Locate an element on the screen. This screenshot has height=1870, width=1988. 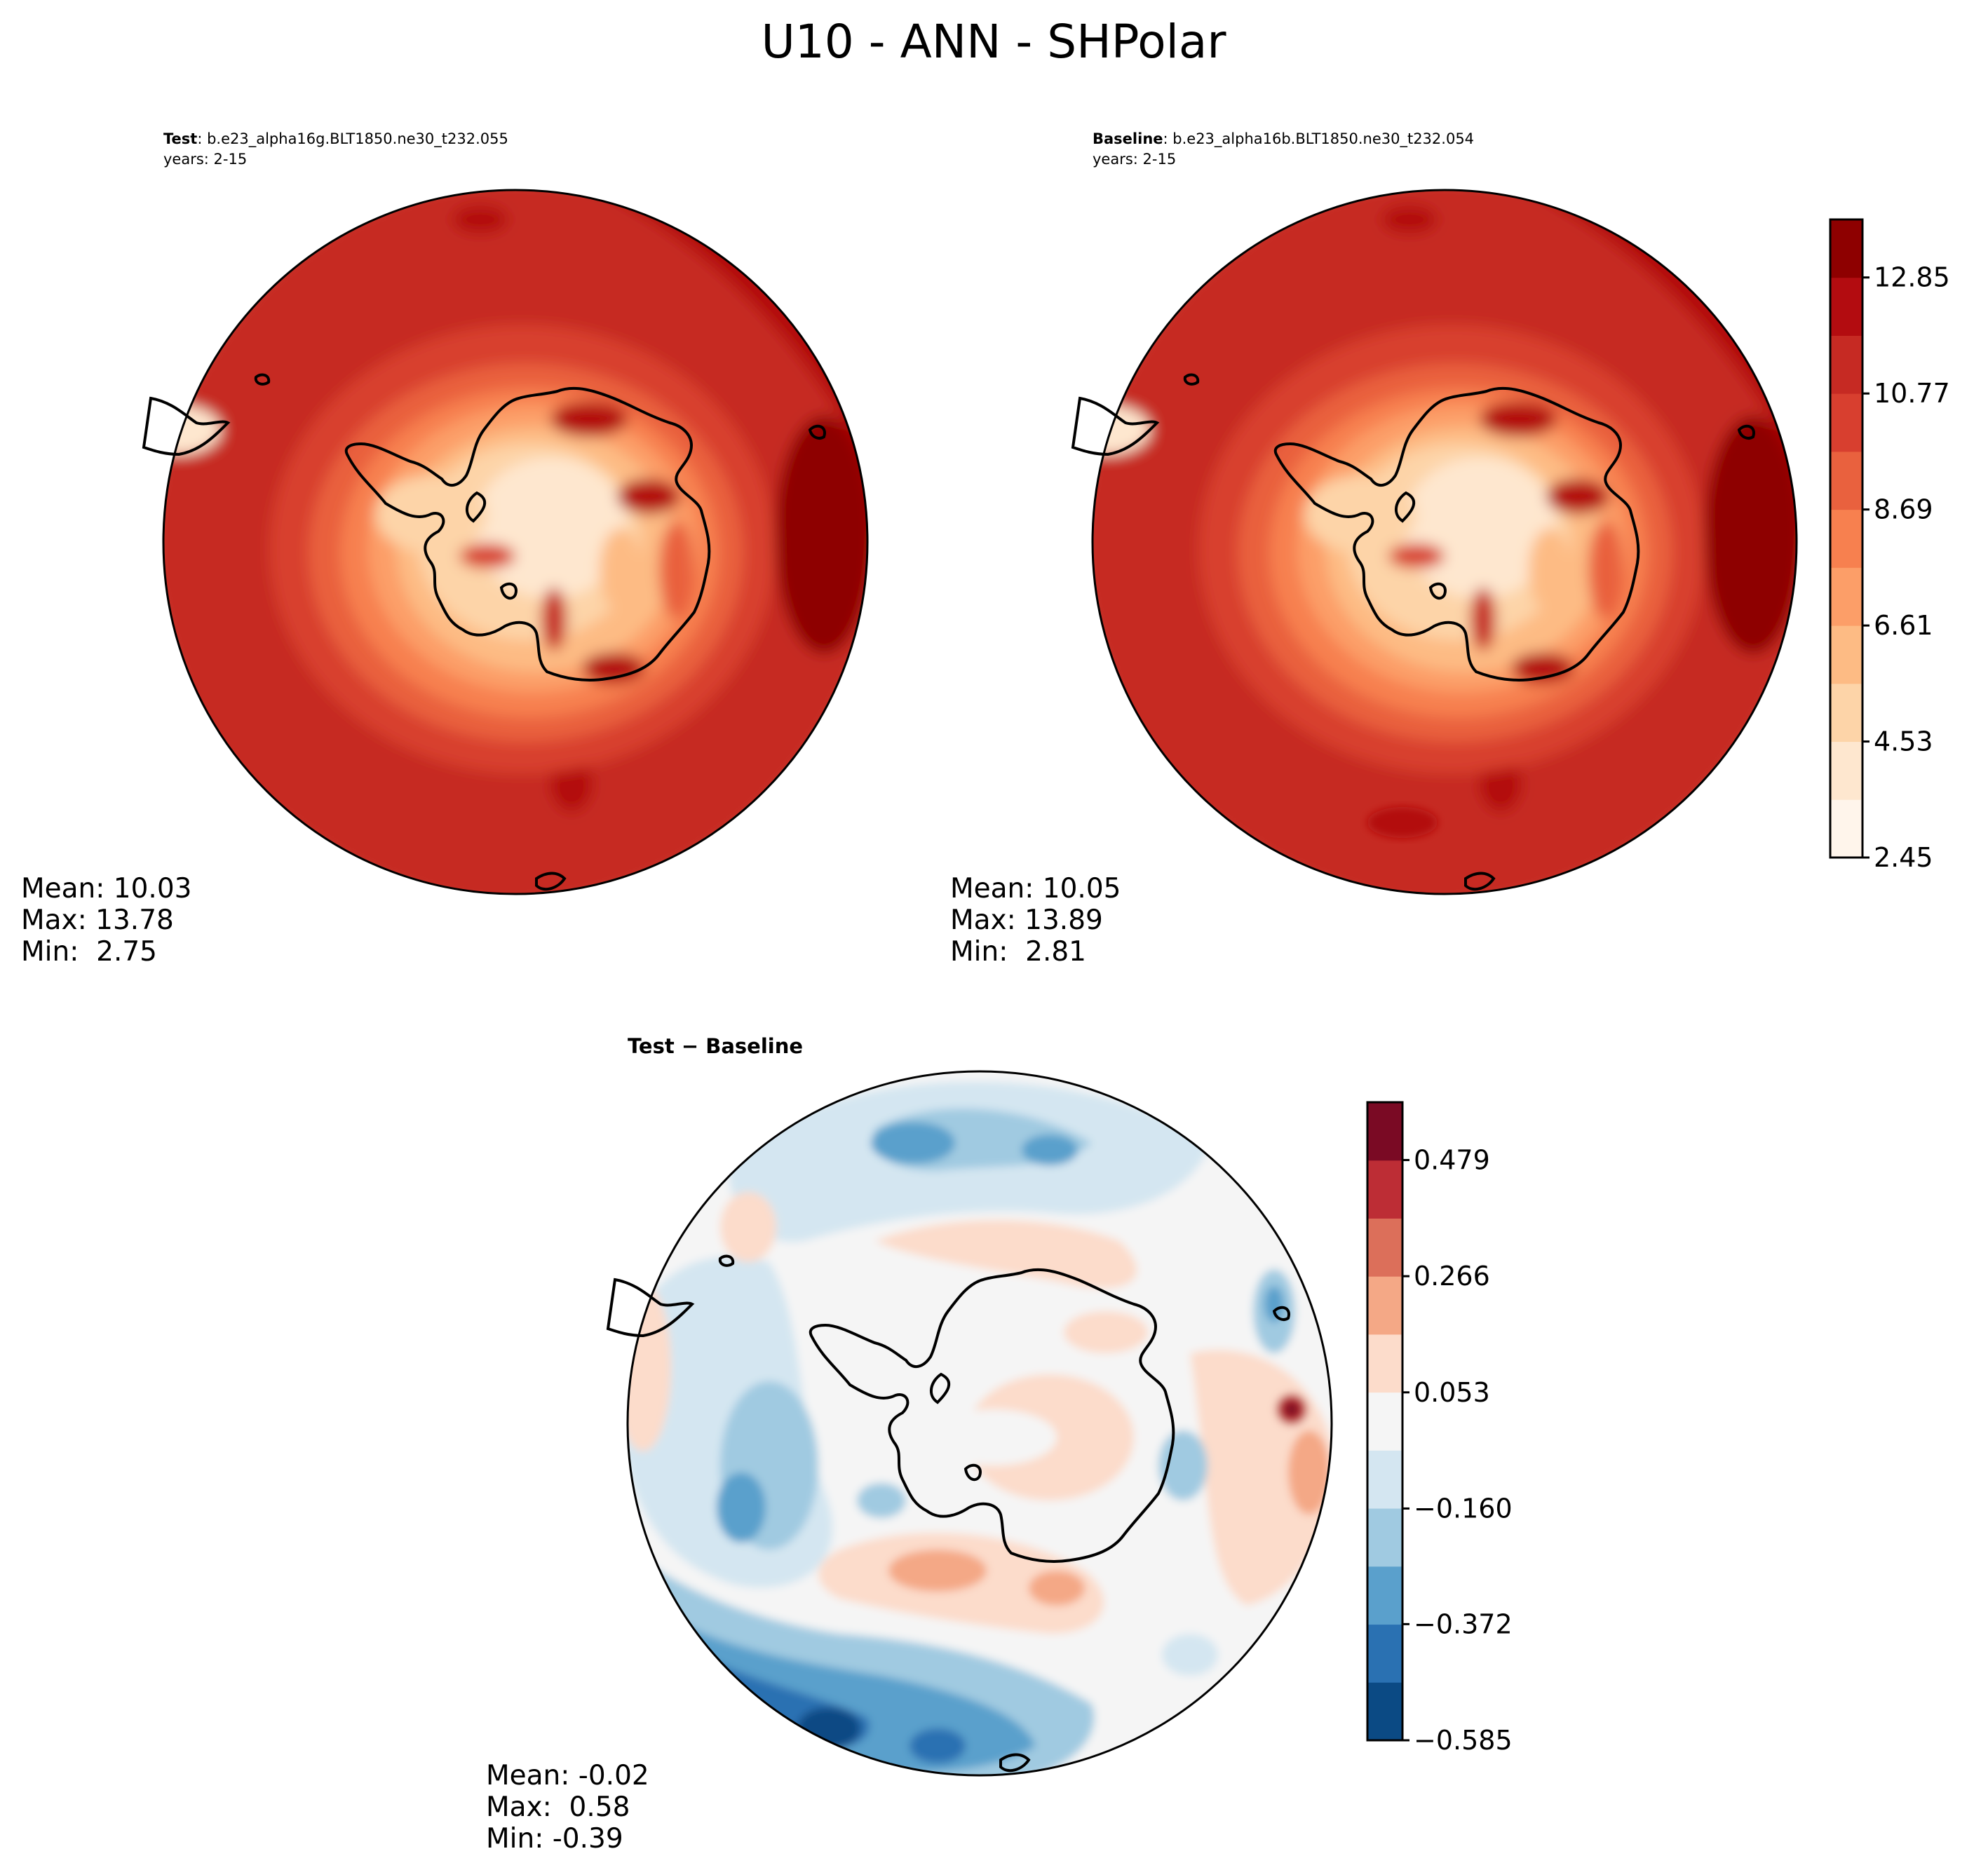
panel-test-boundary is located at coordinates (515, 542).